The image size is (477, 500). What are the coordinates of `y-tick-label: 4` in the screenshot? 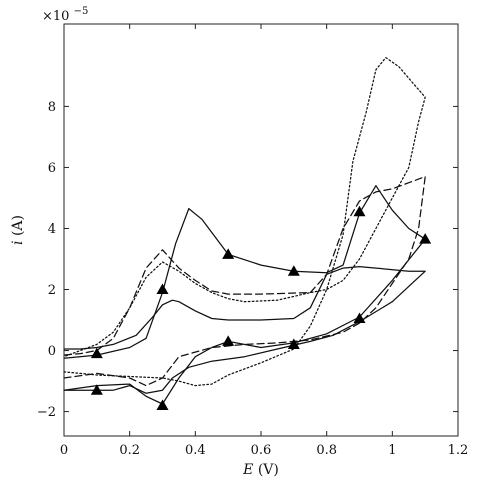 It's located at (52, 229).